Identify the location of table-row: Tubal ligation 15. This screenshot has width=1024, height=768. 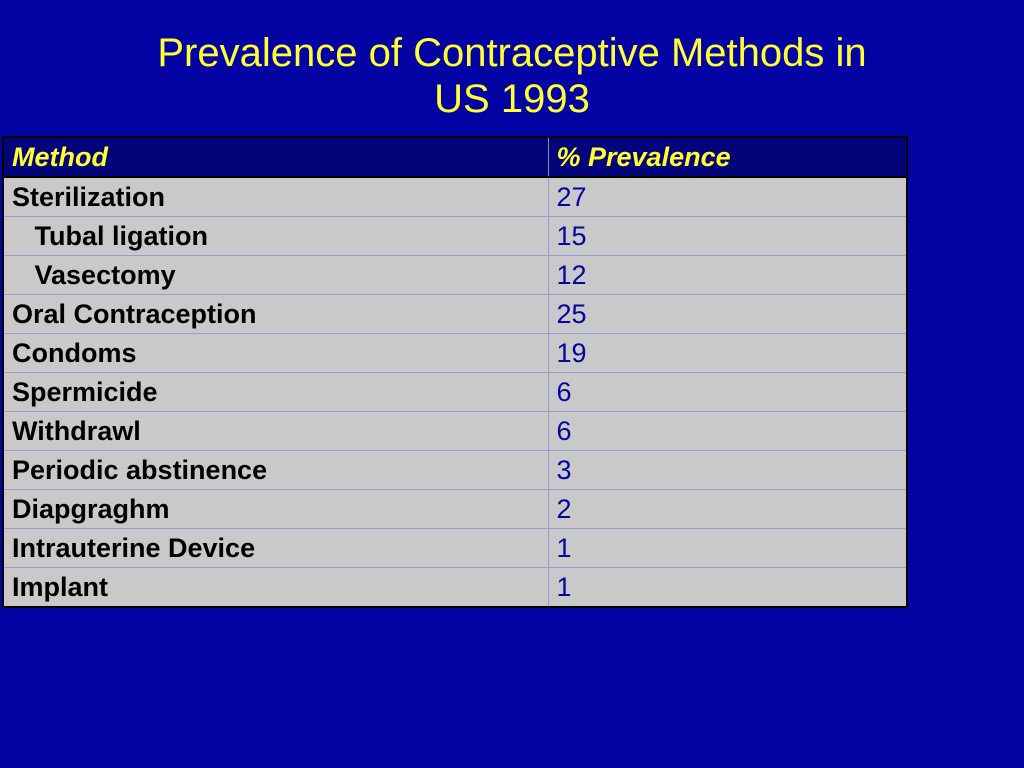
(455, 236).